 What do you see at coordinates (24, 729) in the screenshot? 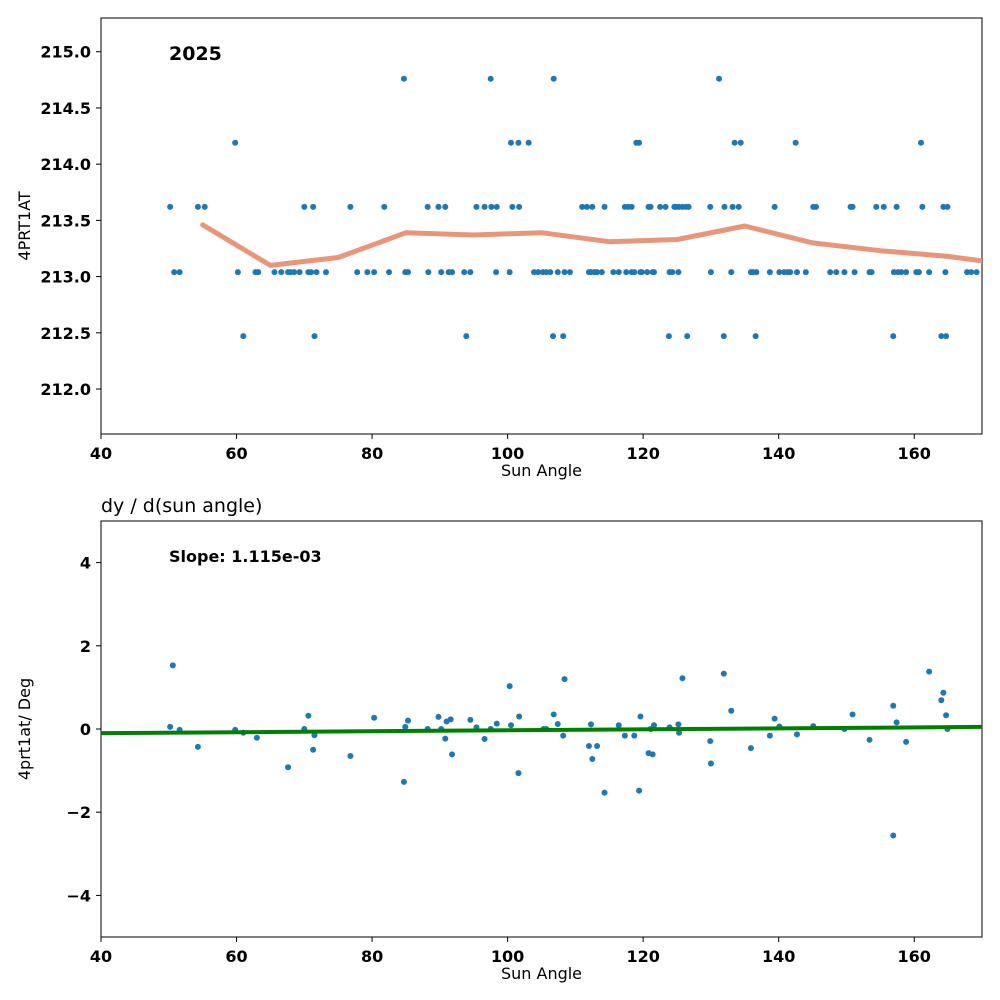
I see `y-axis-label: 4prt1at/ Deg` at bounding box center [24, 729].